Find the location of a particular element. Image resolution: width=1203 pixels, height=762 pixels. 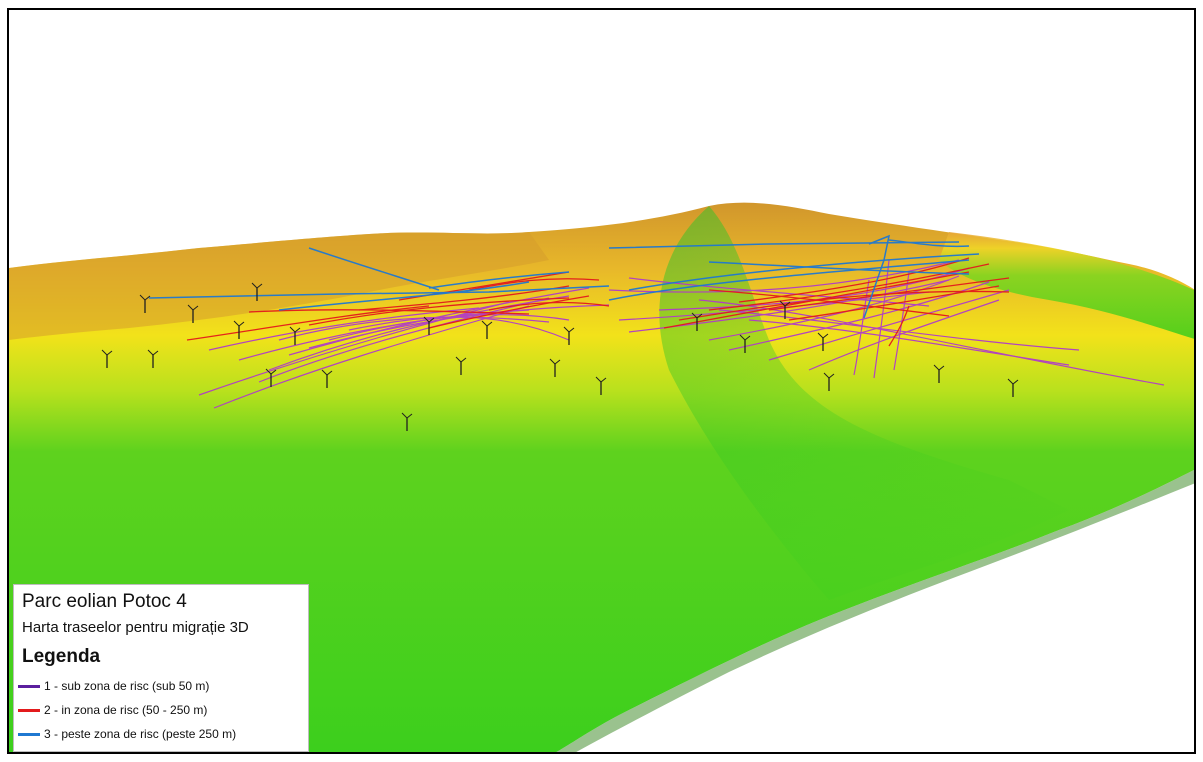

legend-title: Legenda is located at coordinates (61, 656).